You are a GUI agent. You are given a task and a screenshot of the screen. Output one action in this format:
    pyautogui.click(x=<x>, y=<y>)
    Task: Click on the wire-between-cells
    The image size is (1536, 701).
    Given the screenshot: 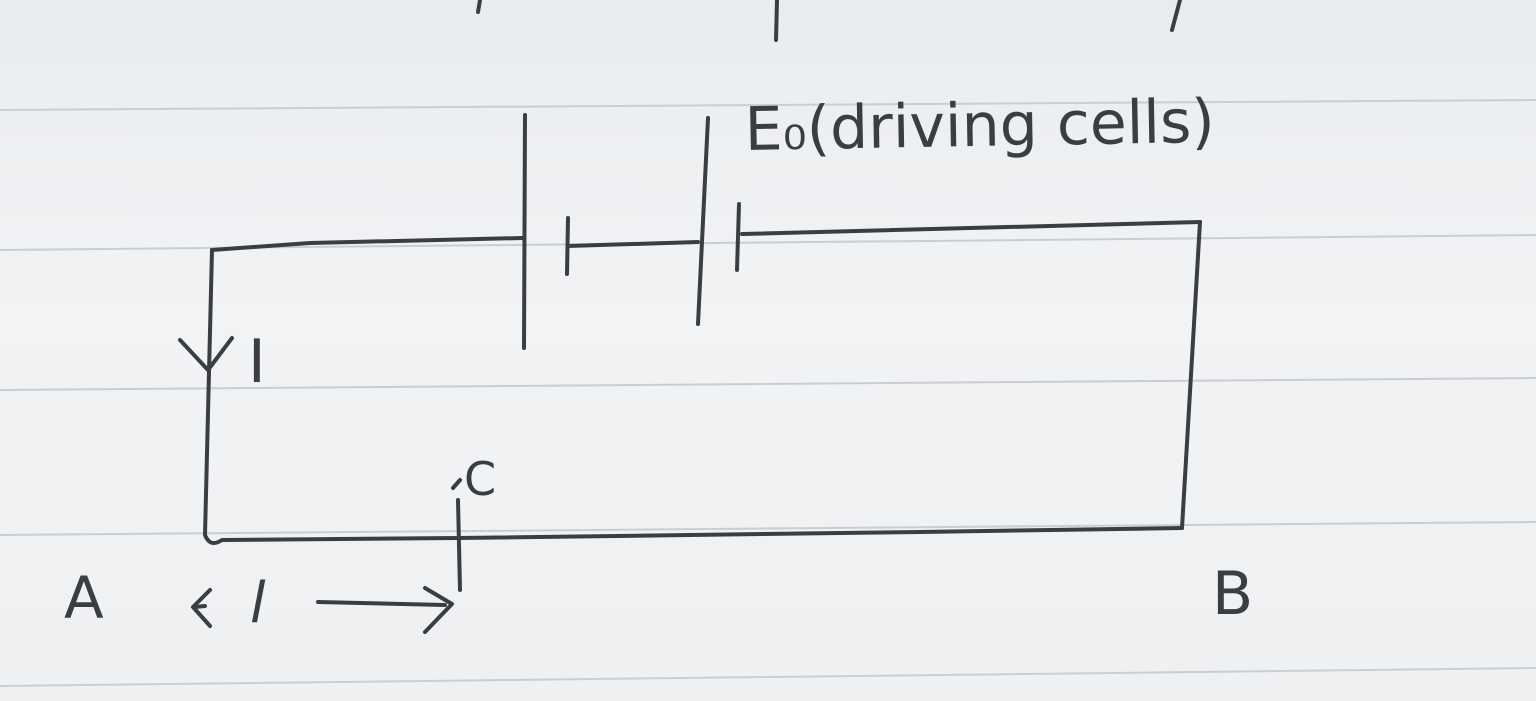 What is the action you would take?
    pyautogui.click(x=633, y=244)
    